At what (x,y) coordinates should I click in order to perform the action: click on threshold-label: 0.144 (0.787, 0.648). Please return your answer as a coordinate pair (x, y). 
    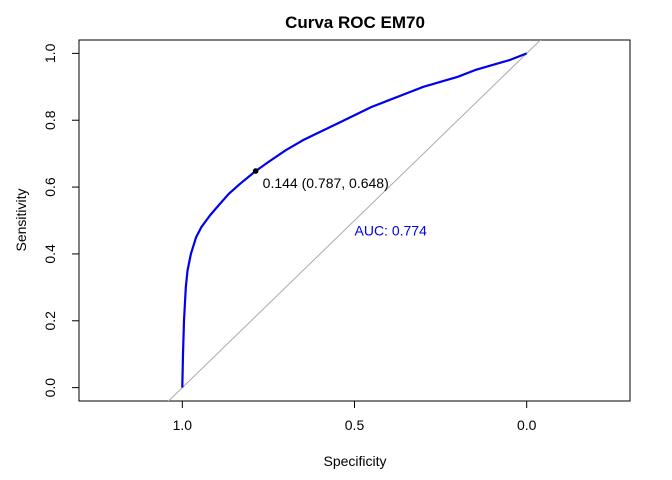
    Looking at the image, I should click on (326, 183).